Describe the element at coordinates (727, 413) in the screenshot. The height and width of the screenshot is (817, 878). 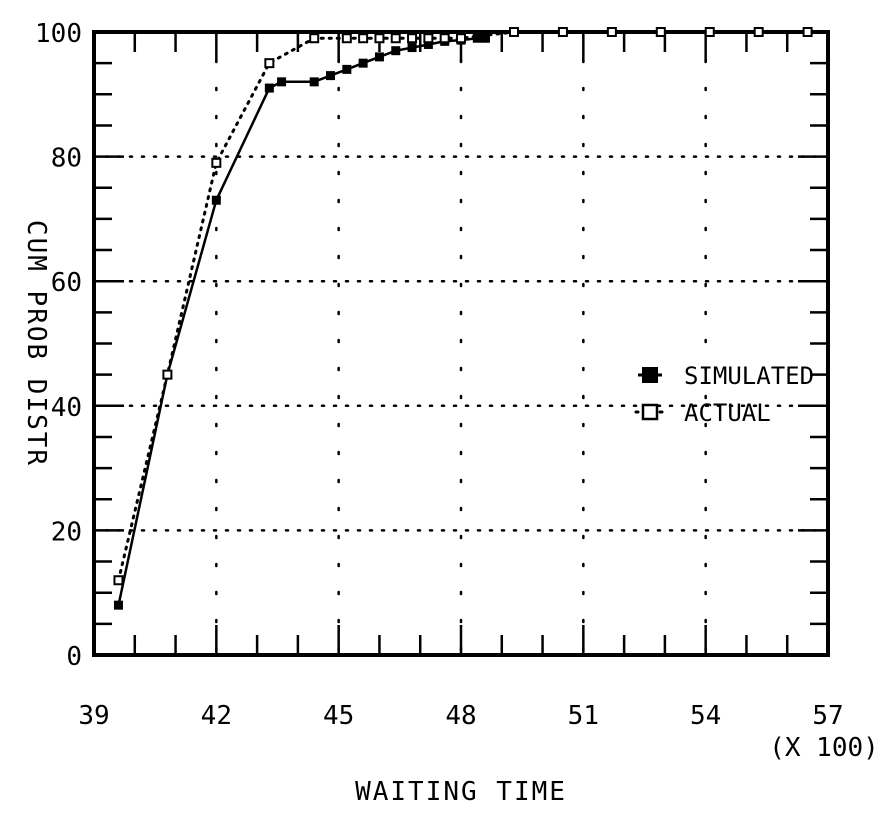
I see `legend-label: ACTUAL` at that location.